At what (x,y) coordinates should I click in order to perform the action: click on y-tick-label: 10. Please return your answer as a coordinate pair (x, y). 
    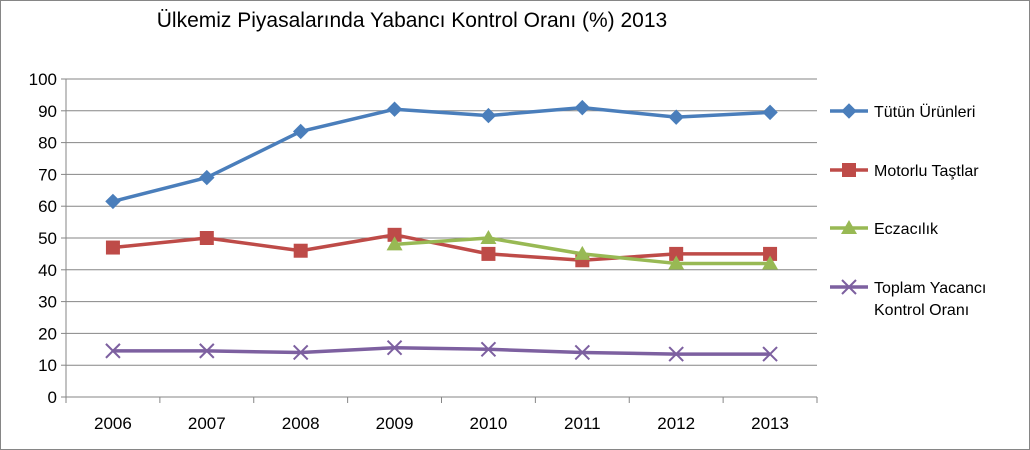
    Looking at the image, I should click on (47, 365).